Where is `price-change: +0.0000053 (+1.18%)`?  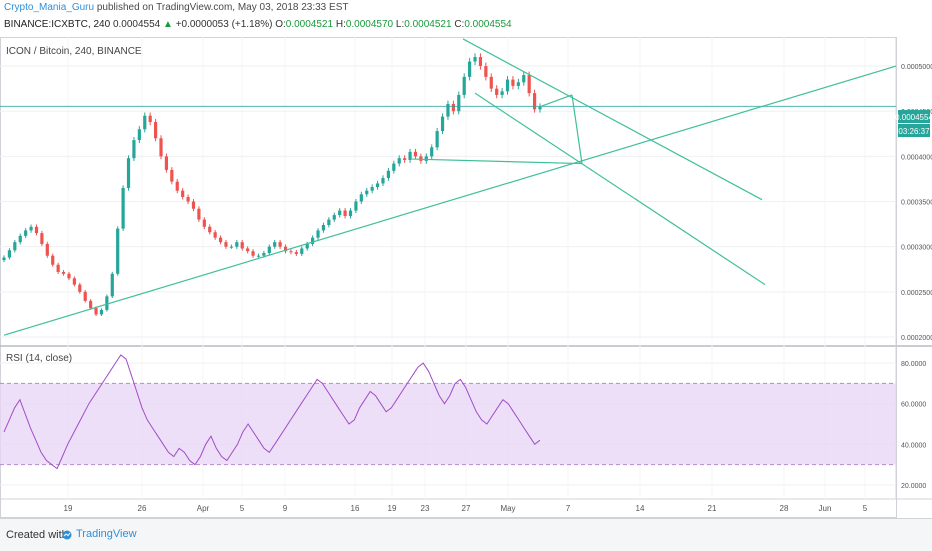
price-change: +0.0000053 (+1.18%) is located at coordinates (224, 24).